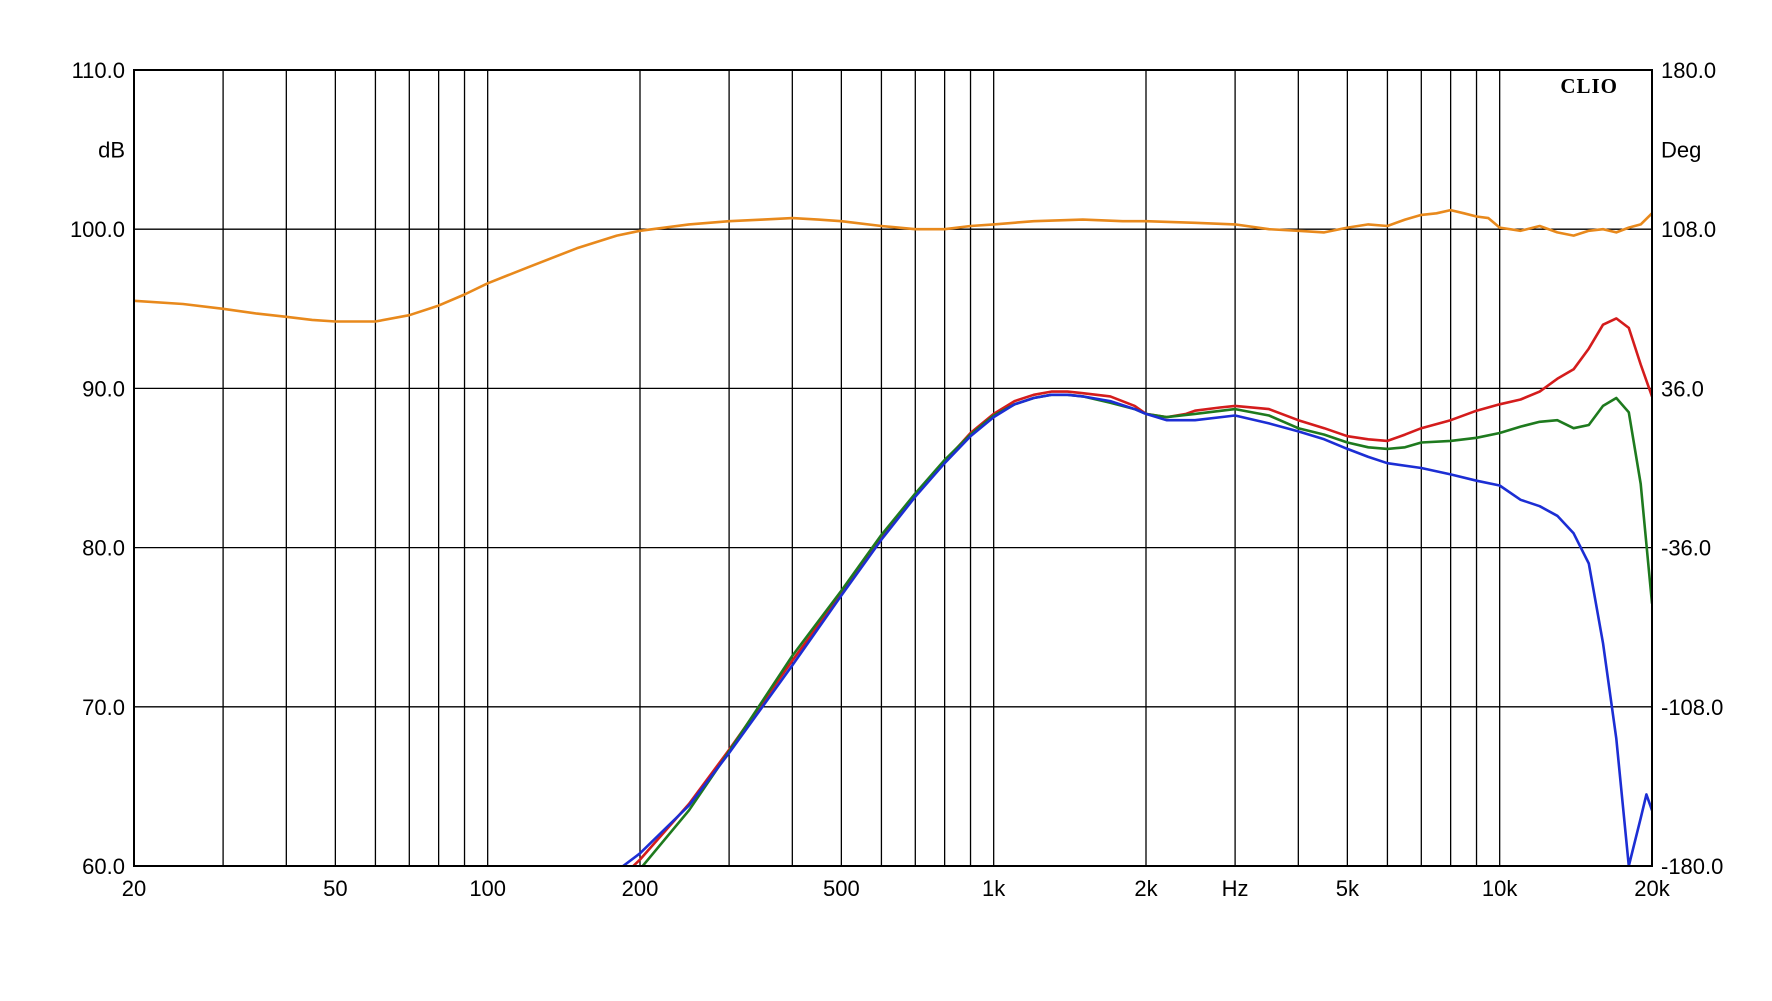 The height and width of the screenshot is (1001, 1772). Describe the element at coordinates (487, 888) in the screenshot. I see `x-tick-label: 100` at that location.